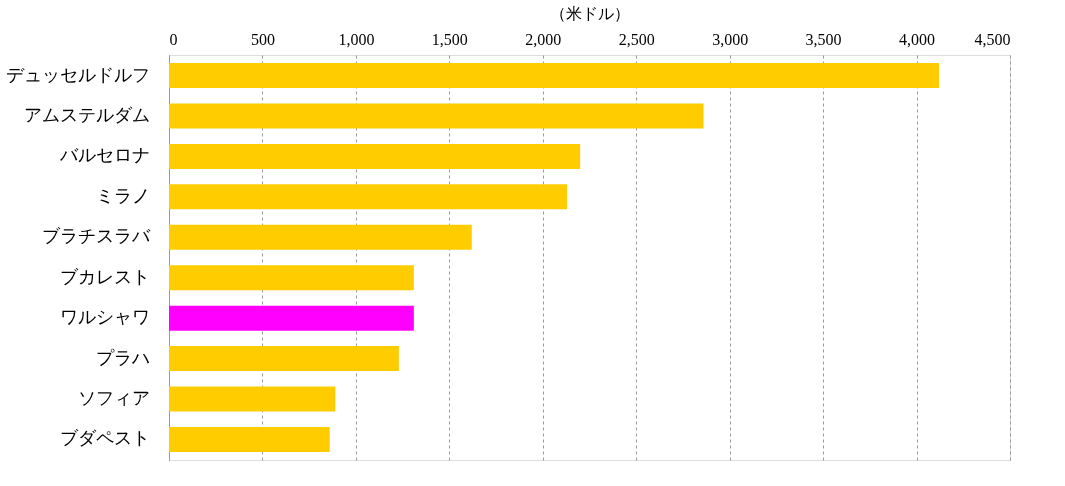 Image resolution: width=1065 pixels, height=486 pixels. Describe the element at coordinates (173, 39) in the screenshot. I see `x-tick-label: 0` at that location.